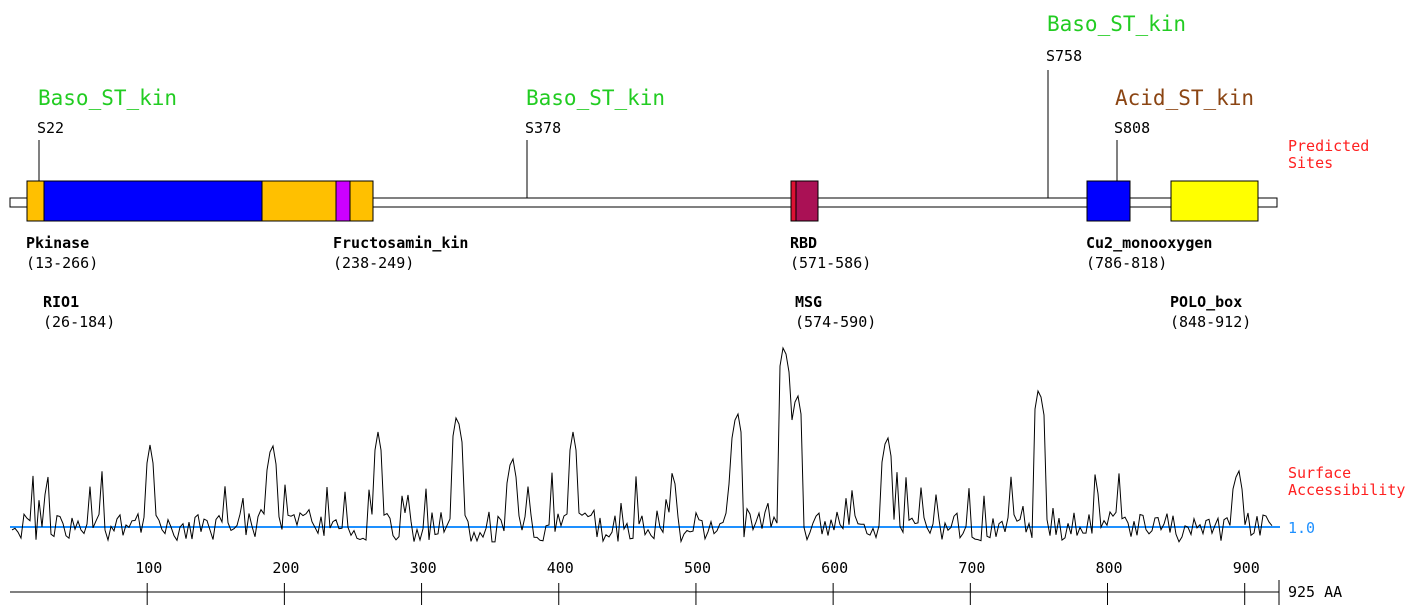  Describe the element at coordinates (807, 201) in the screenshot. I see `domain-box-msg` at that location.